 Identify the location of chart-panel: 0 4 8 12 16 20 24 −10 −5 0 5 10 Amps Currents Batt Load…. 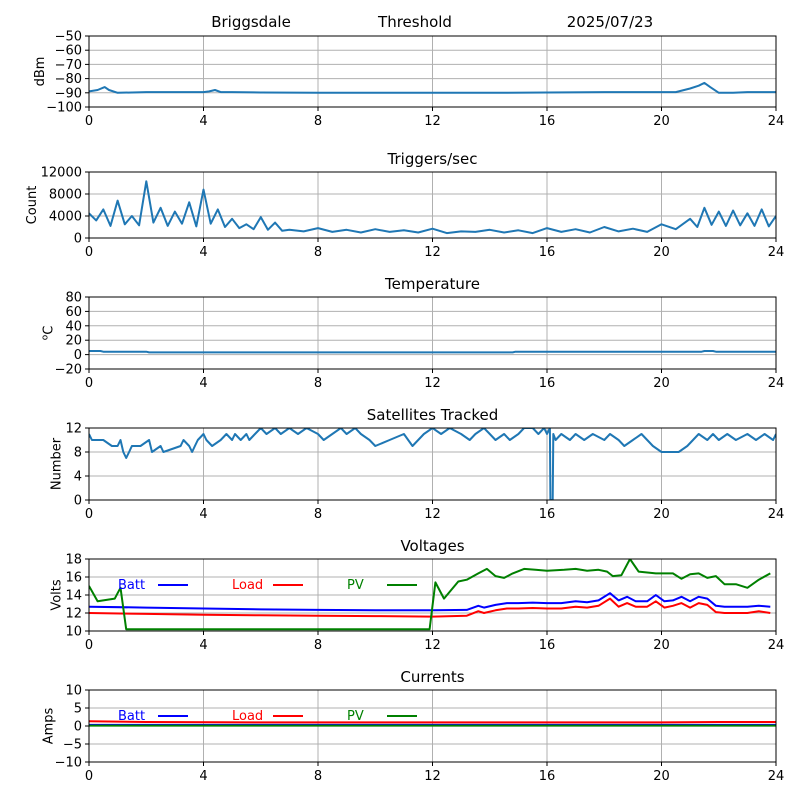
(412, 726).